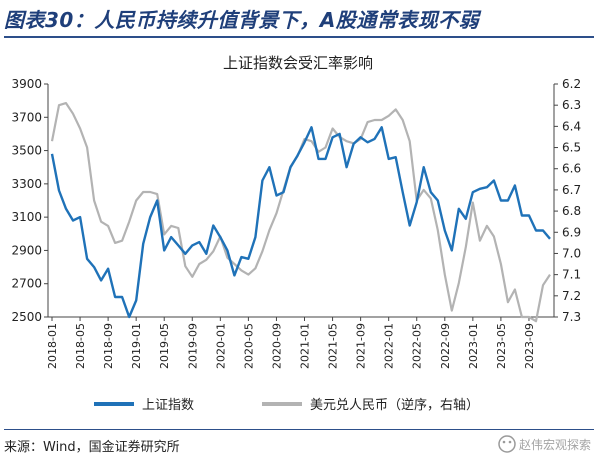 The image size is (597, 462). What do you see at coordinates (305, 346) in the screenshot?
I see `x-tick-label: 2021-01` at bounding box center [305, 346].